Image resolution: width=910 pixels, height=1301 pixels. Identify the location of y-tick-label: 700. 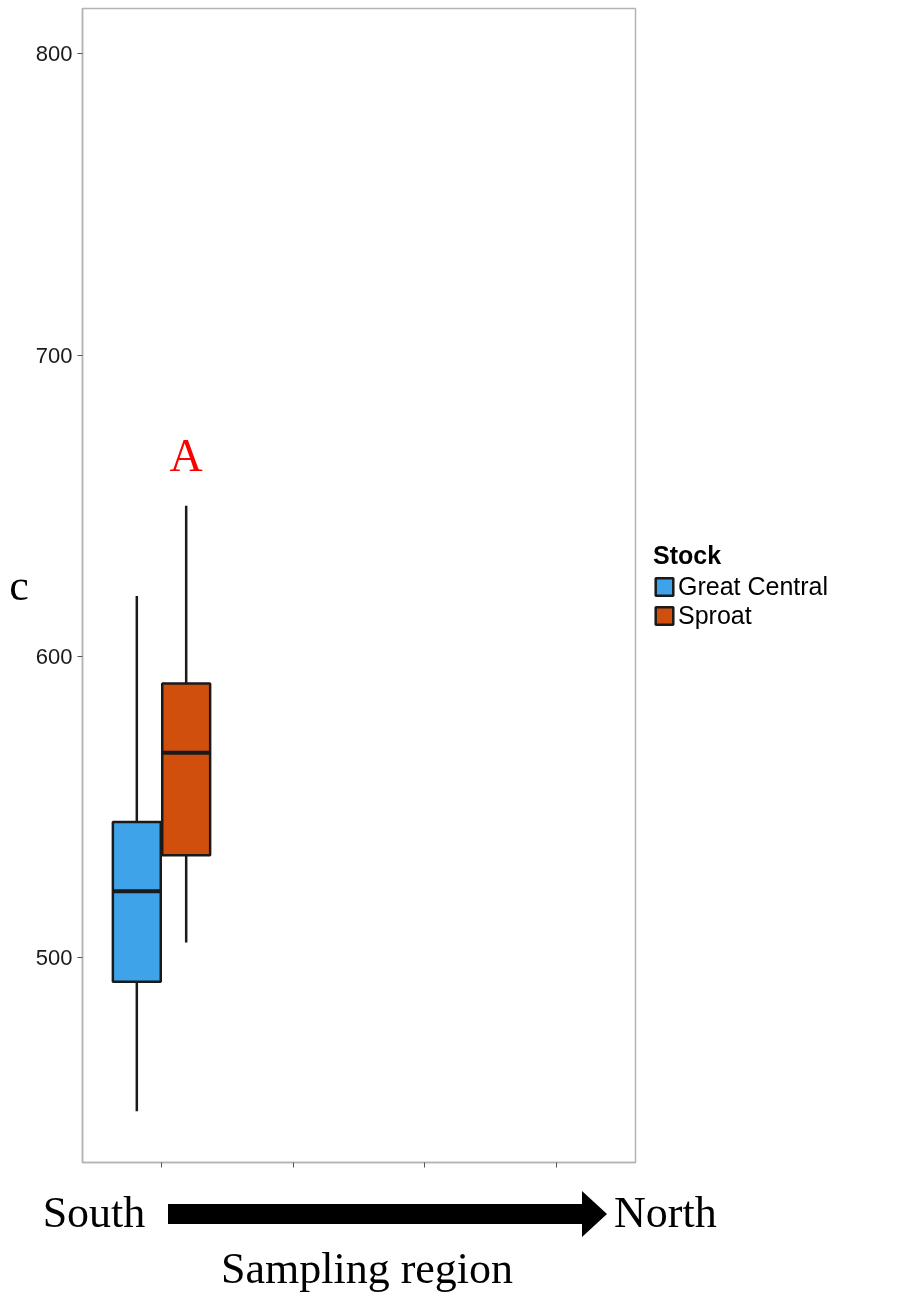
(54, 355).